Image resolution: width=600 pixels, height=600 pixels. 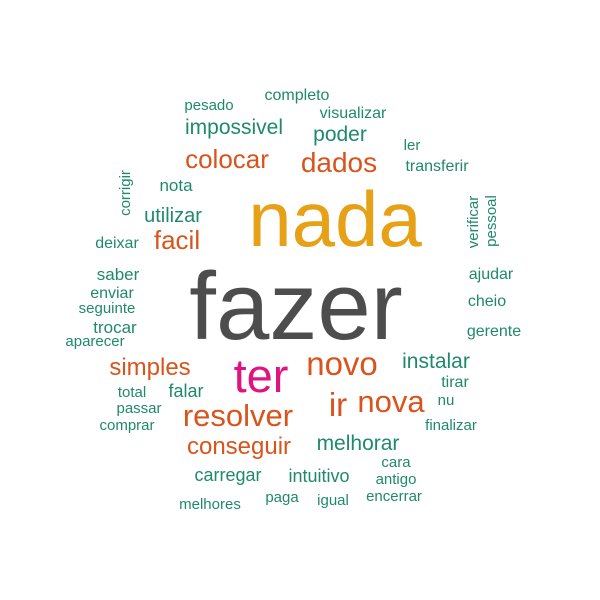 What do you see at coordinates (353, 113) in the screenshot?
I see `word-visualizar: visualizar` at bounding box center [353, 113].